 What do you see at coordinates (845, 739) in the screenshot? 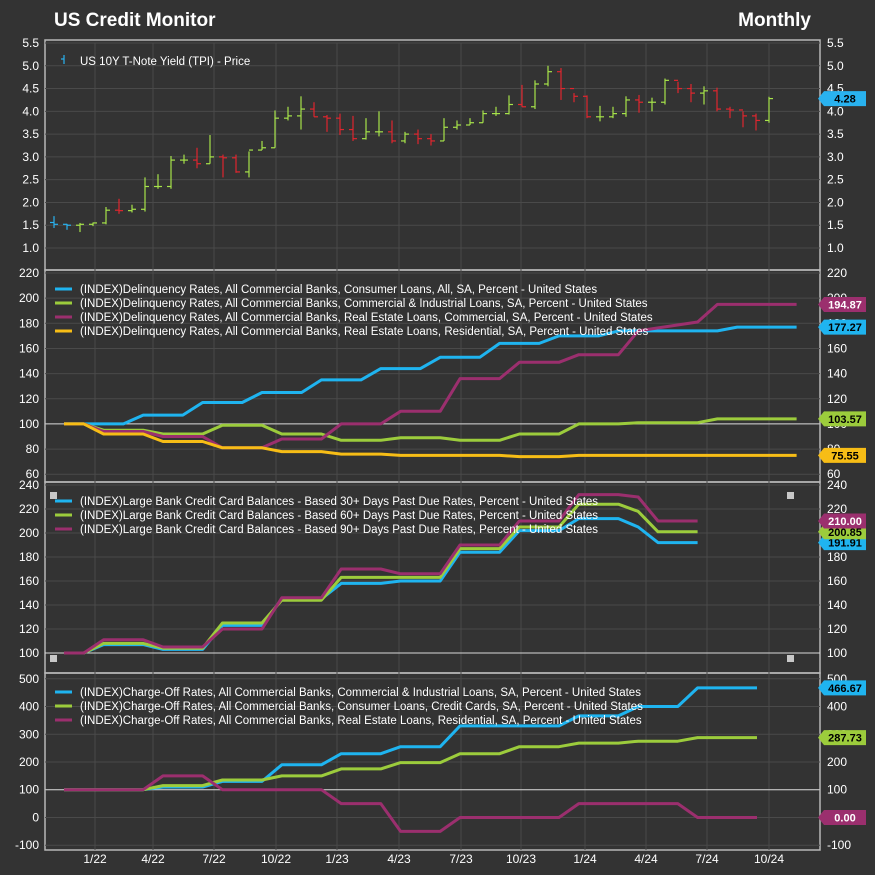
I see `last-value-badge-label: 287.73` at bounding box center [845, 739].